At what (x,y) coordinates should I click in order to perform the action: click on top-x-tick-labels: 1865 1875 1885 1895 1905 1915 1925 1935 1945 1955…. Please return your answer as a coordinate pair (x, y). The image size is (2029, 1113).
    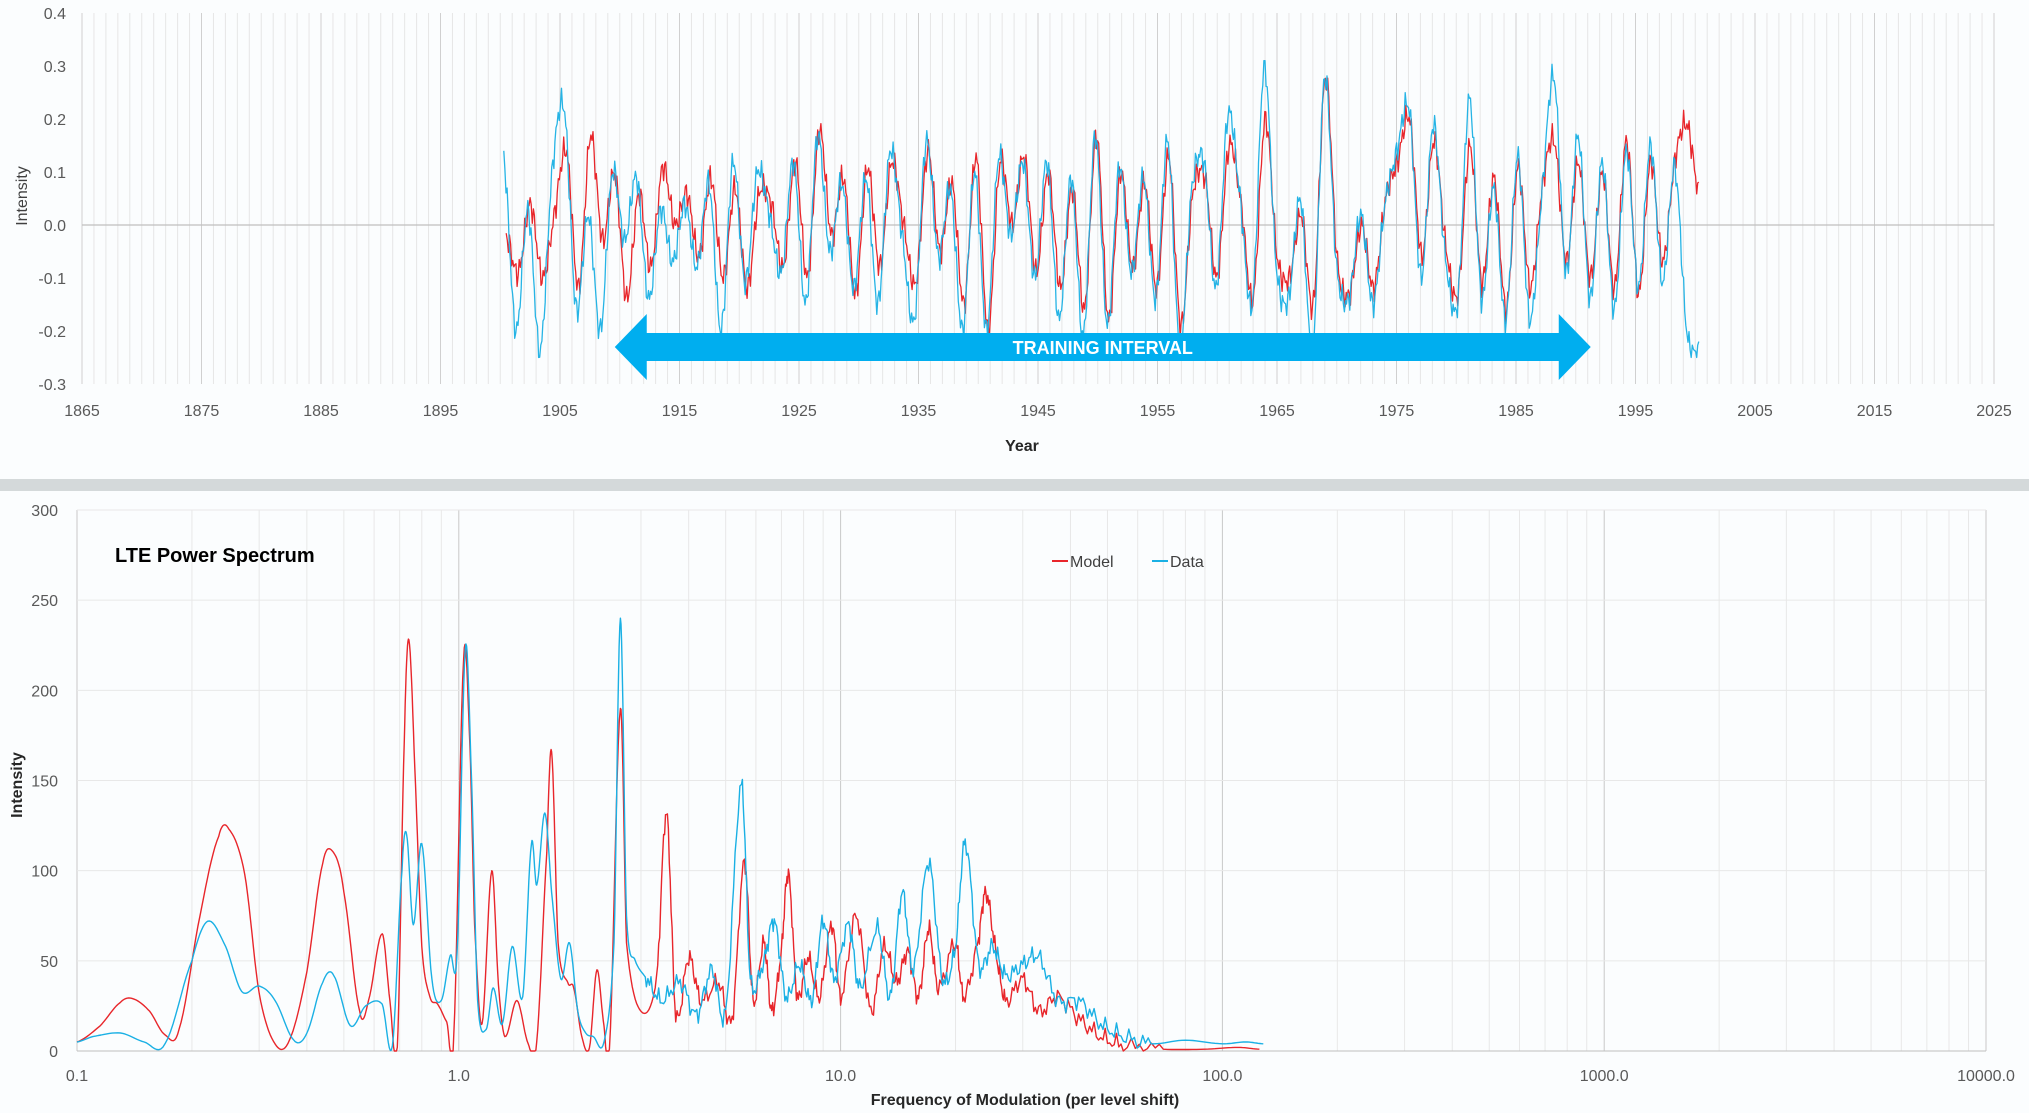
    Looking at the image, I should click on (1038, 411).